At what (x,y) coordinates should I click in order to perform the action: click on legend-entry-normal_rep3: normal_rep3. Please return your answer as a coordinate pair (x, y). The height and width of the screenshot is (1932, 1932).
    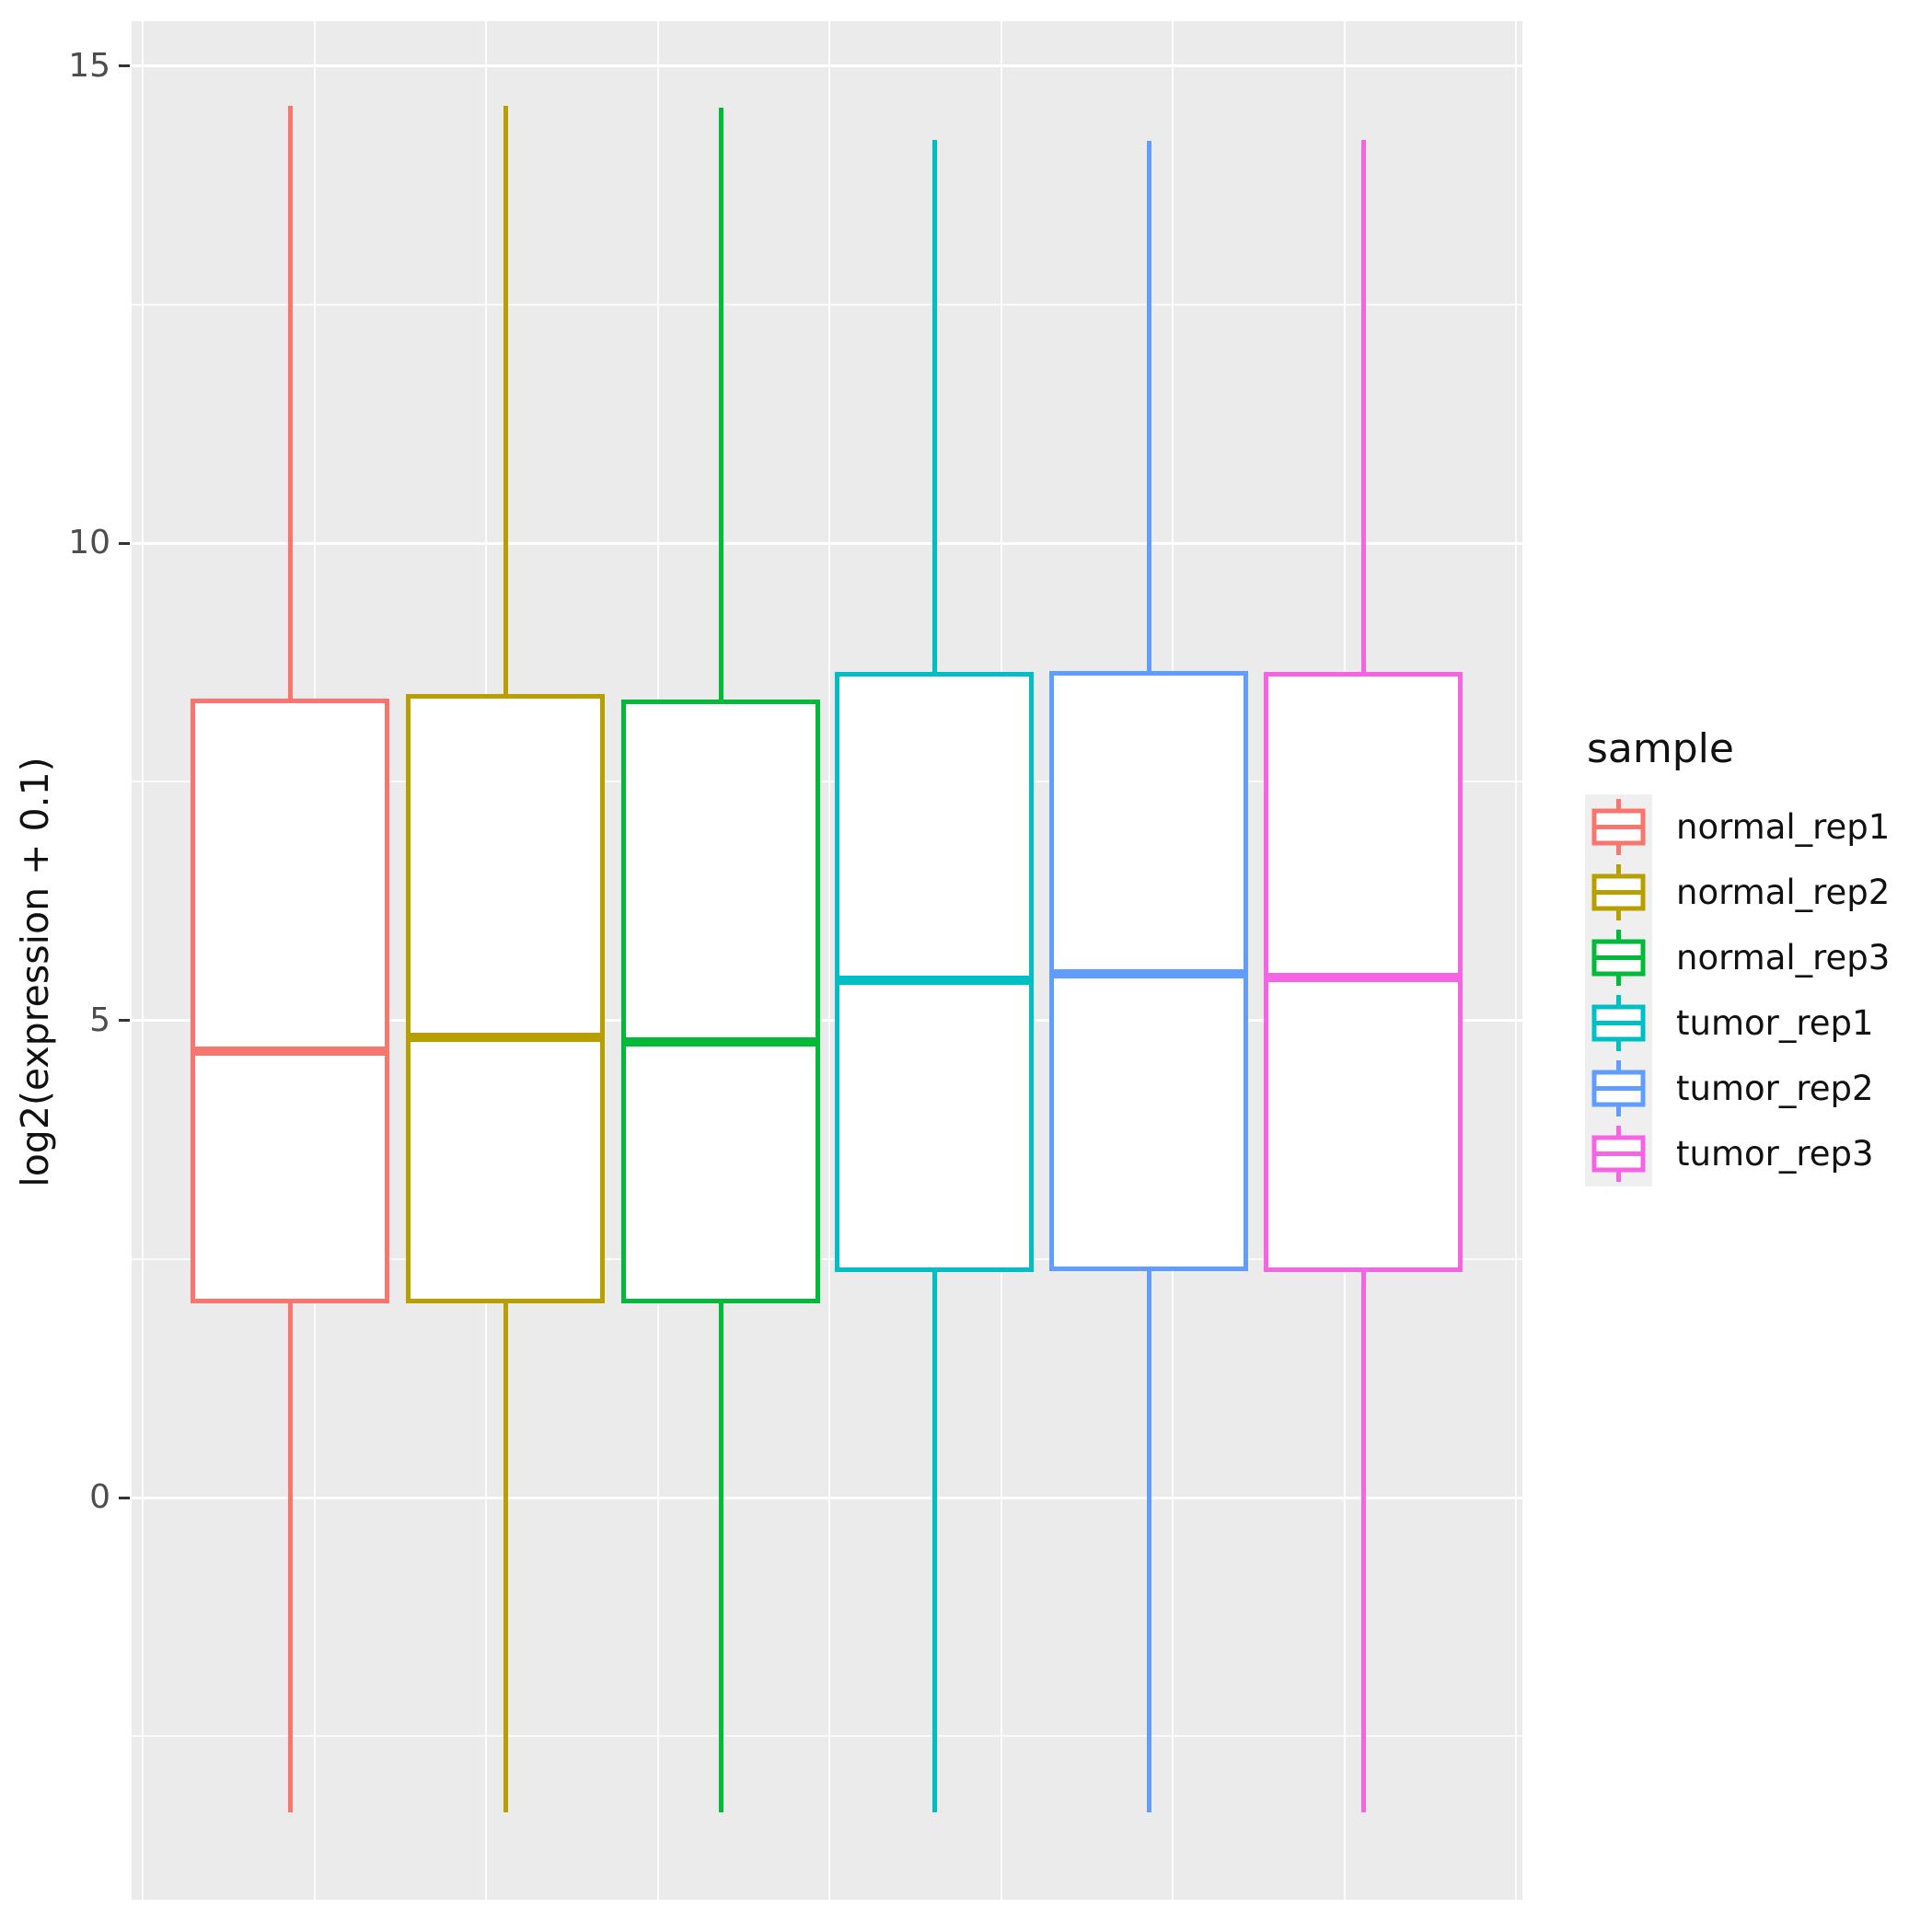
    Looking at the image, I should click on (1738, 958).